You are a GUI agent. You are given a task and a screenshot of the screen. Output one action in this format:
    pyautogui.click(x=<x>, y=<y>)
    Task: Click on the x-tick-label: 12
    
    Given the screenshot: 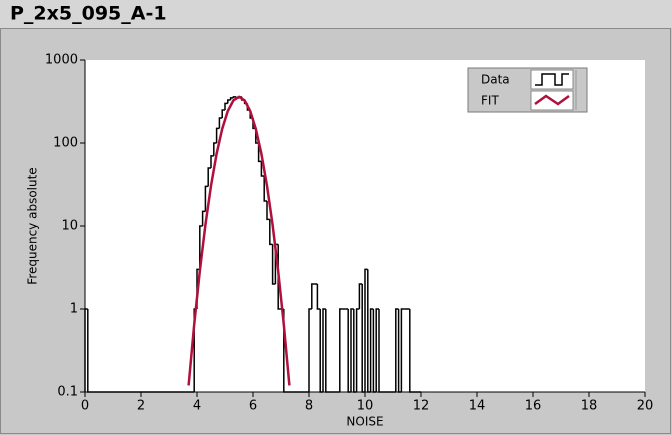 What is the action you would take?
    pyautogui.click(x=421, y=406)
    